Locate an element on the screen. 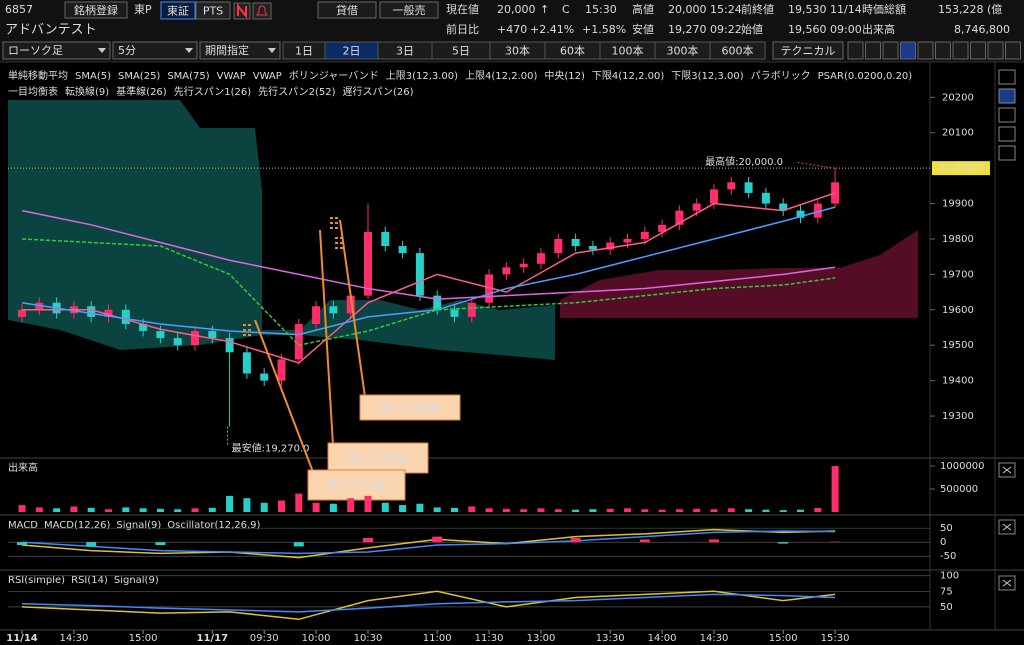  legend-entry: SMA(75) is located at coordinates (188, 76).